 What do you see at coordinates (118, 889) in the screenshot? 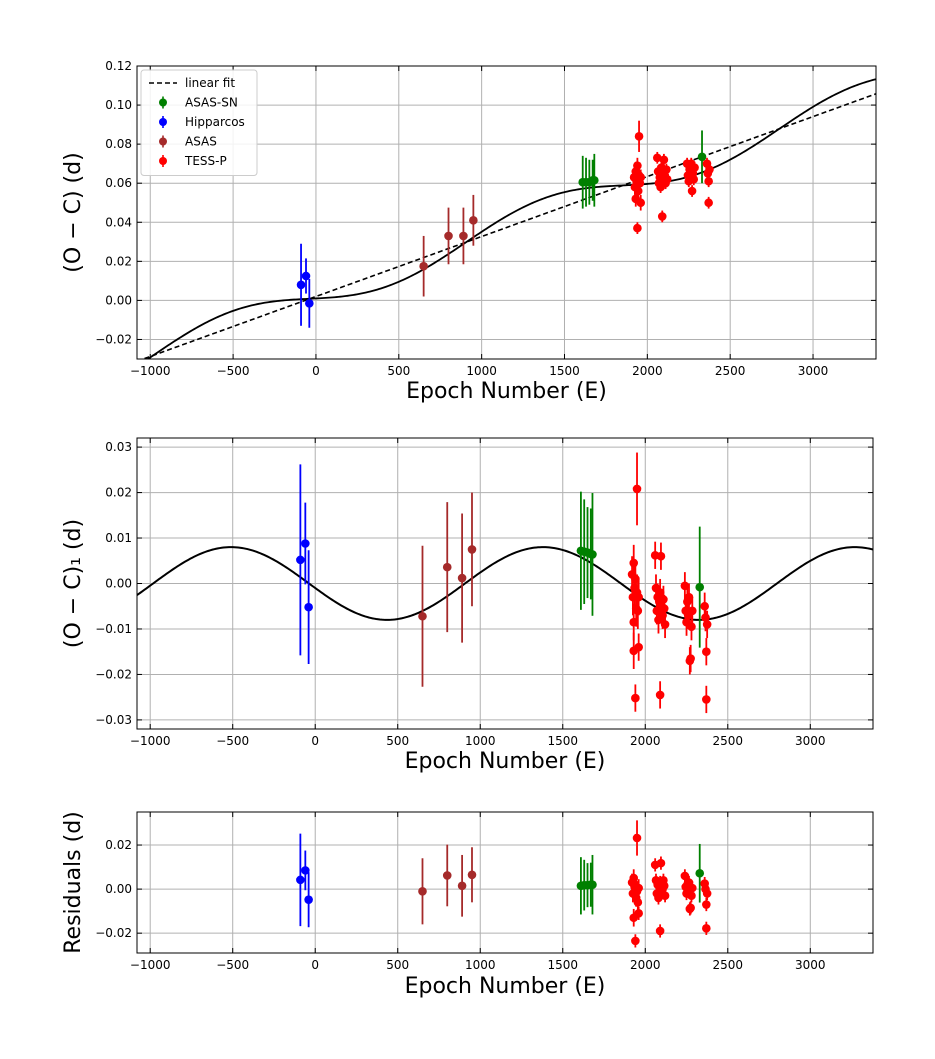
I see `y-tick-label: 0.00` at bounding box center [118, 889].